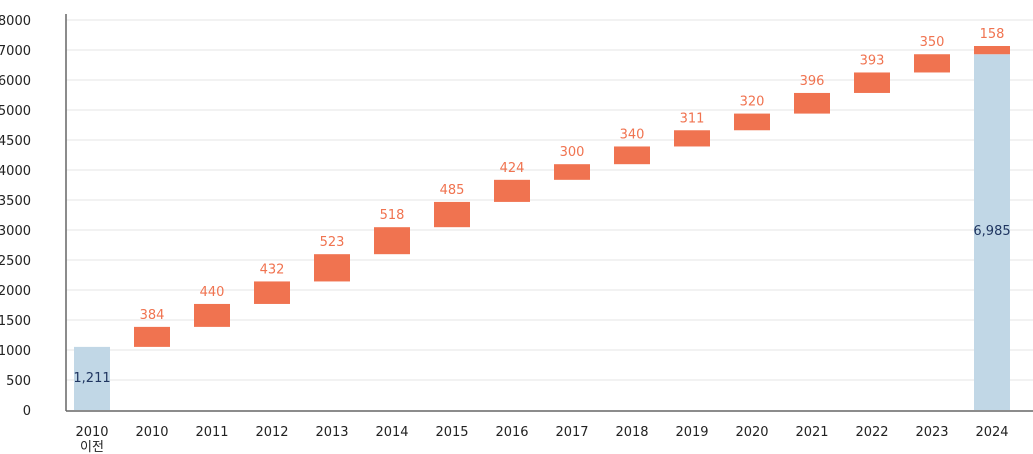  What do you see at coordinates (932, 42) in the screenshot?
I see `increment-value-label: 350` at bounding box center [932, 42].